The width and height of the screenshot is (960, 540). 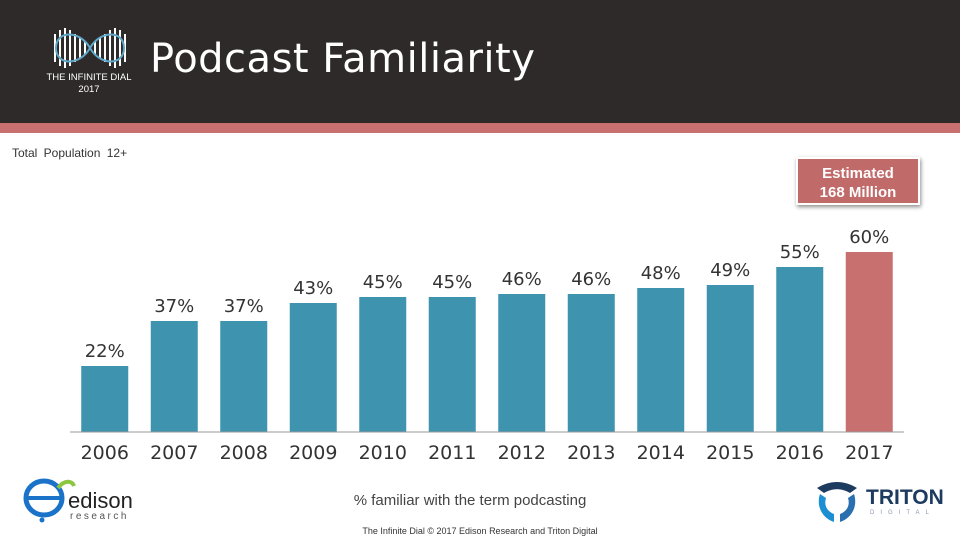 I want to click on value-label-2010: 45%, so click(x=383, y=282).